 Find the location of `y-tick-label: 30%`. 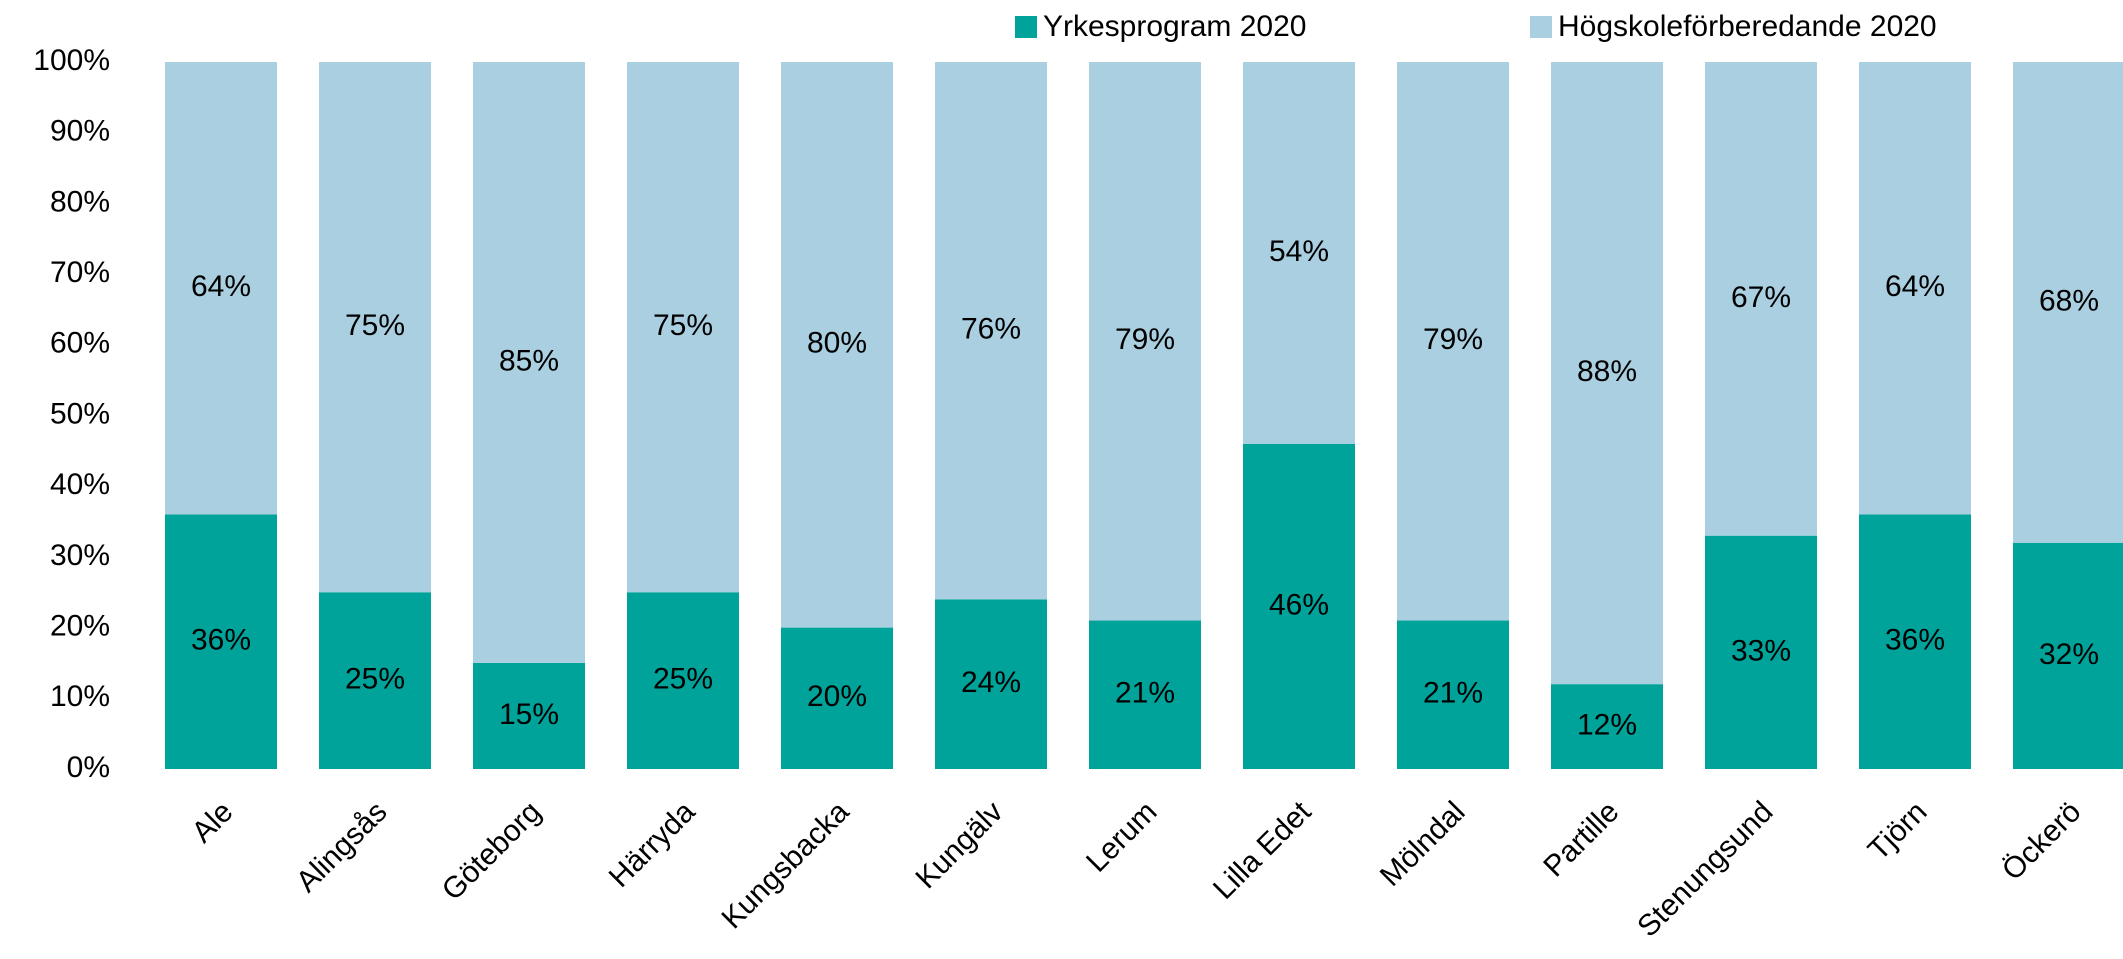

y-tick-label: 30% is located at coordinates (80, 555).